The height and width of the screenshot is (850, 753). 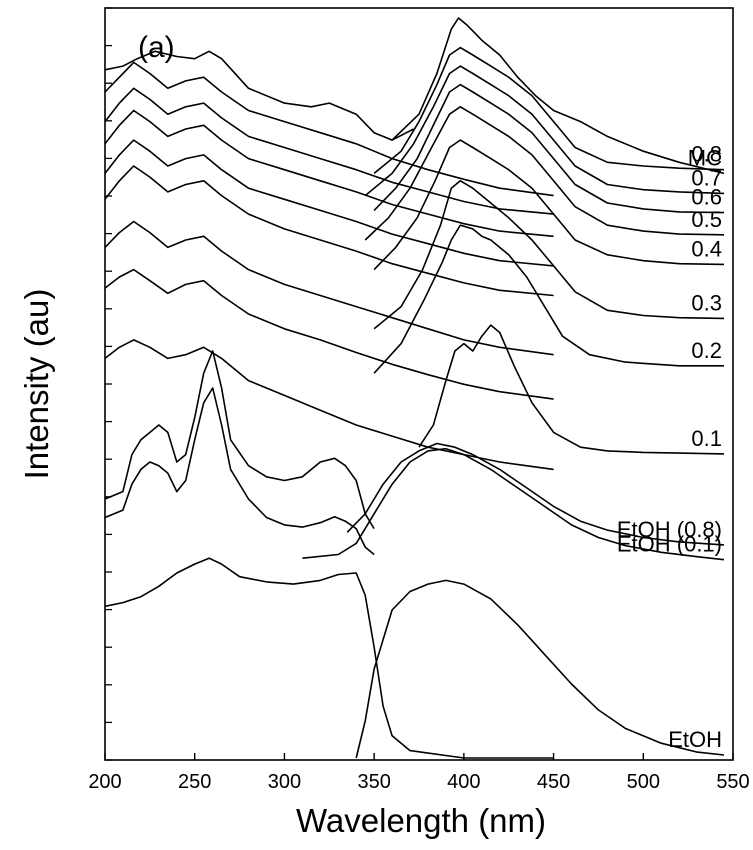 I want to click on x-tick-label-450: 450, so click(x=553, y=782).